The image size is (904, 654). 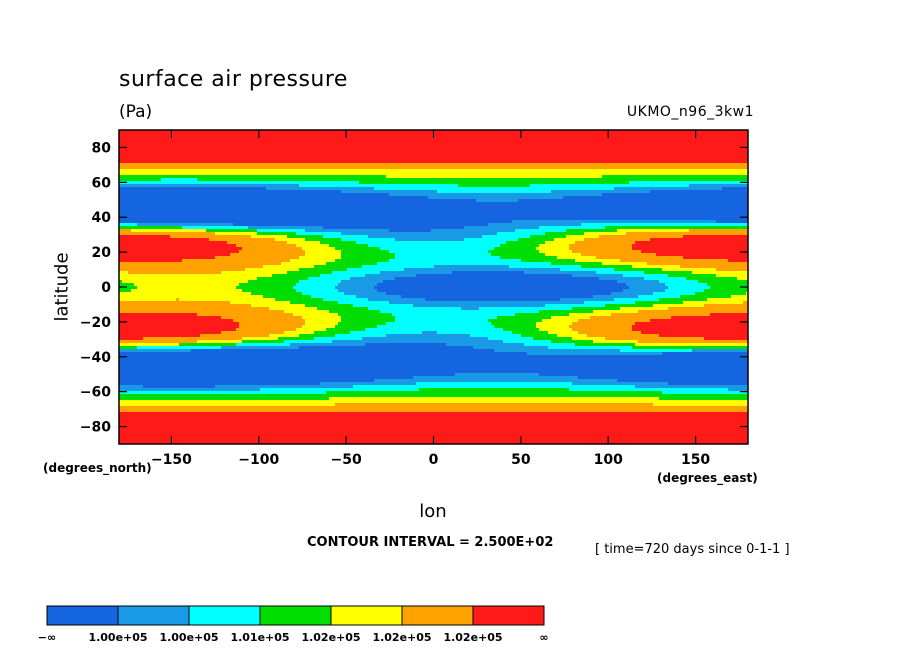 I want to click on chart-units: (Pa), so click(x=135, y=112).